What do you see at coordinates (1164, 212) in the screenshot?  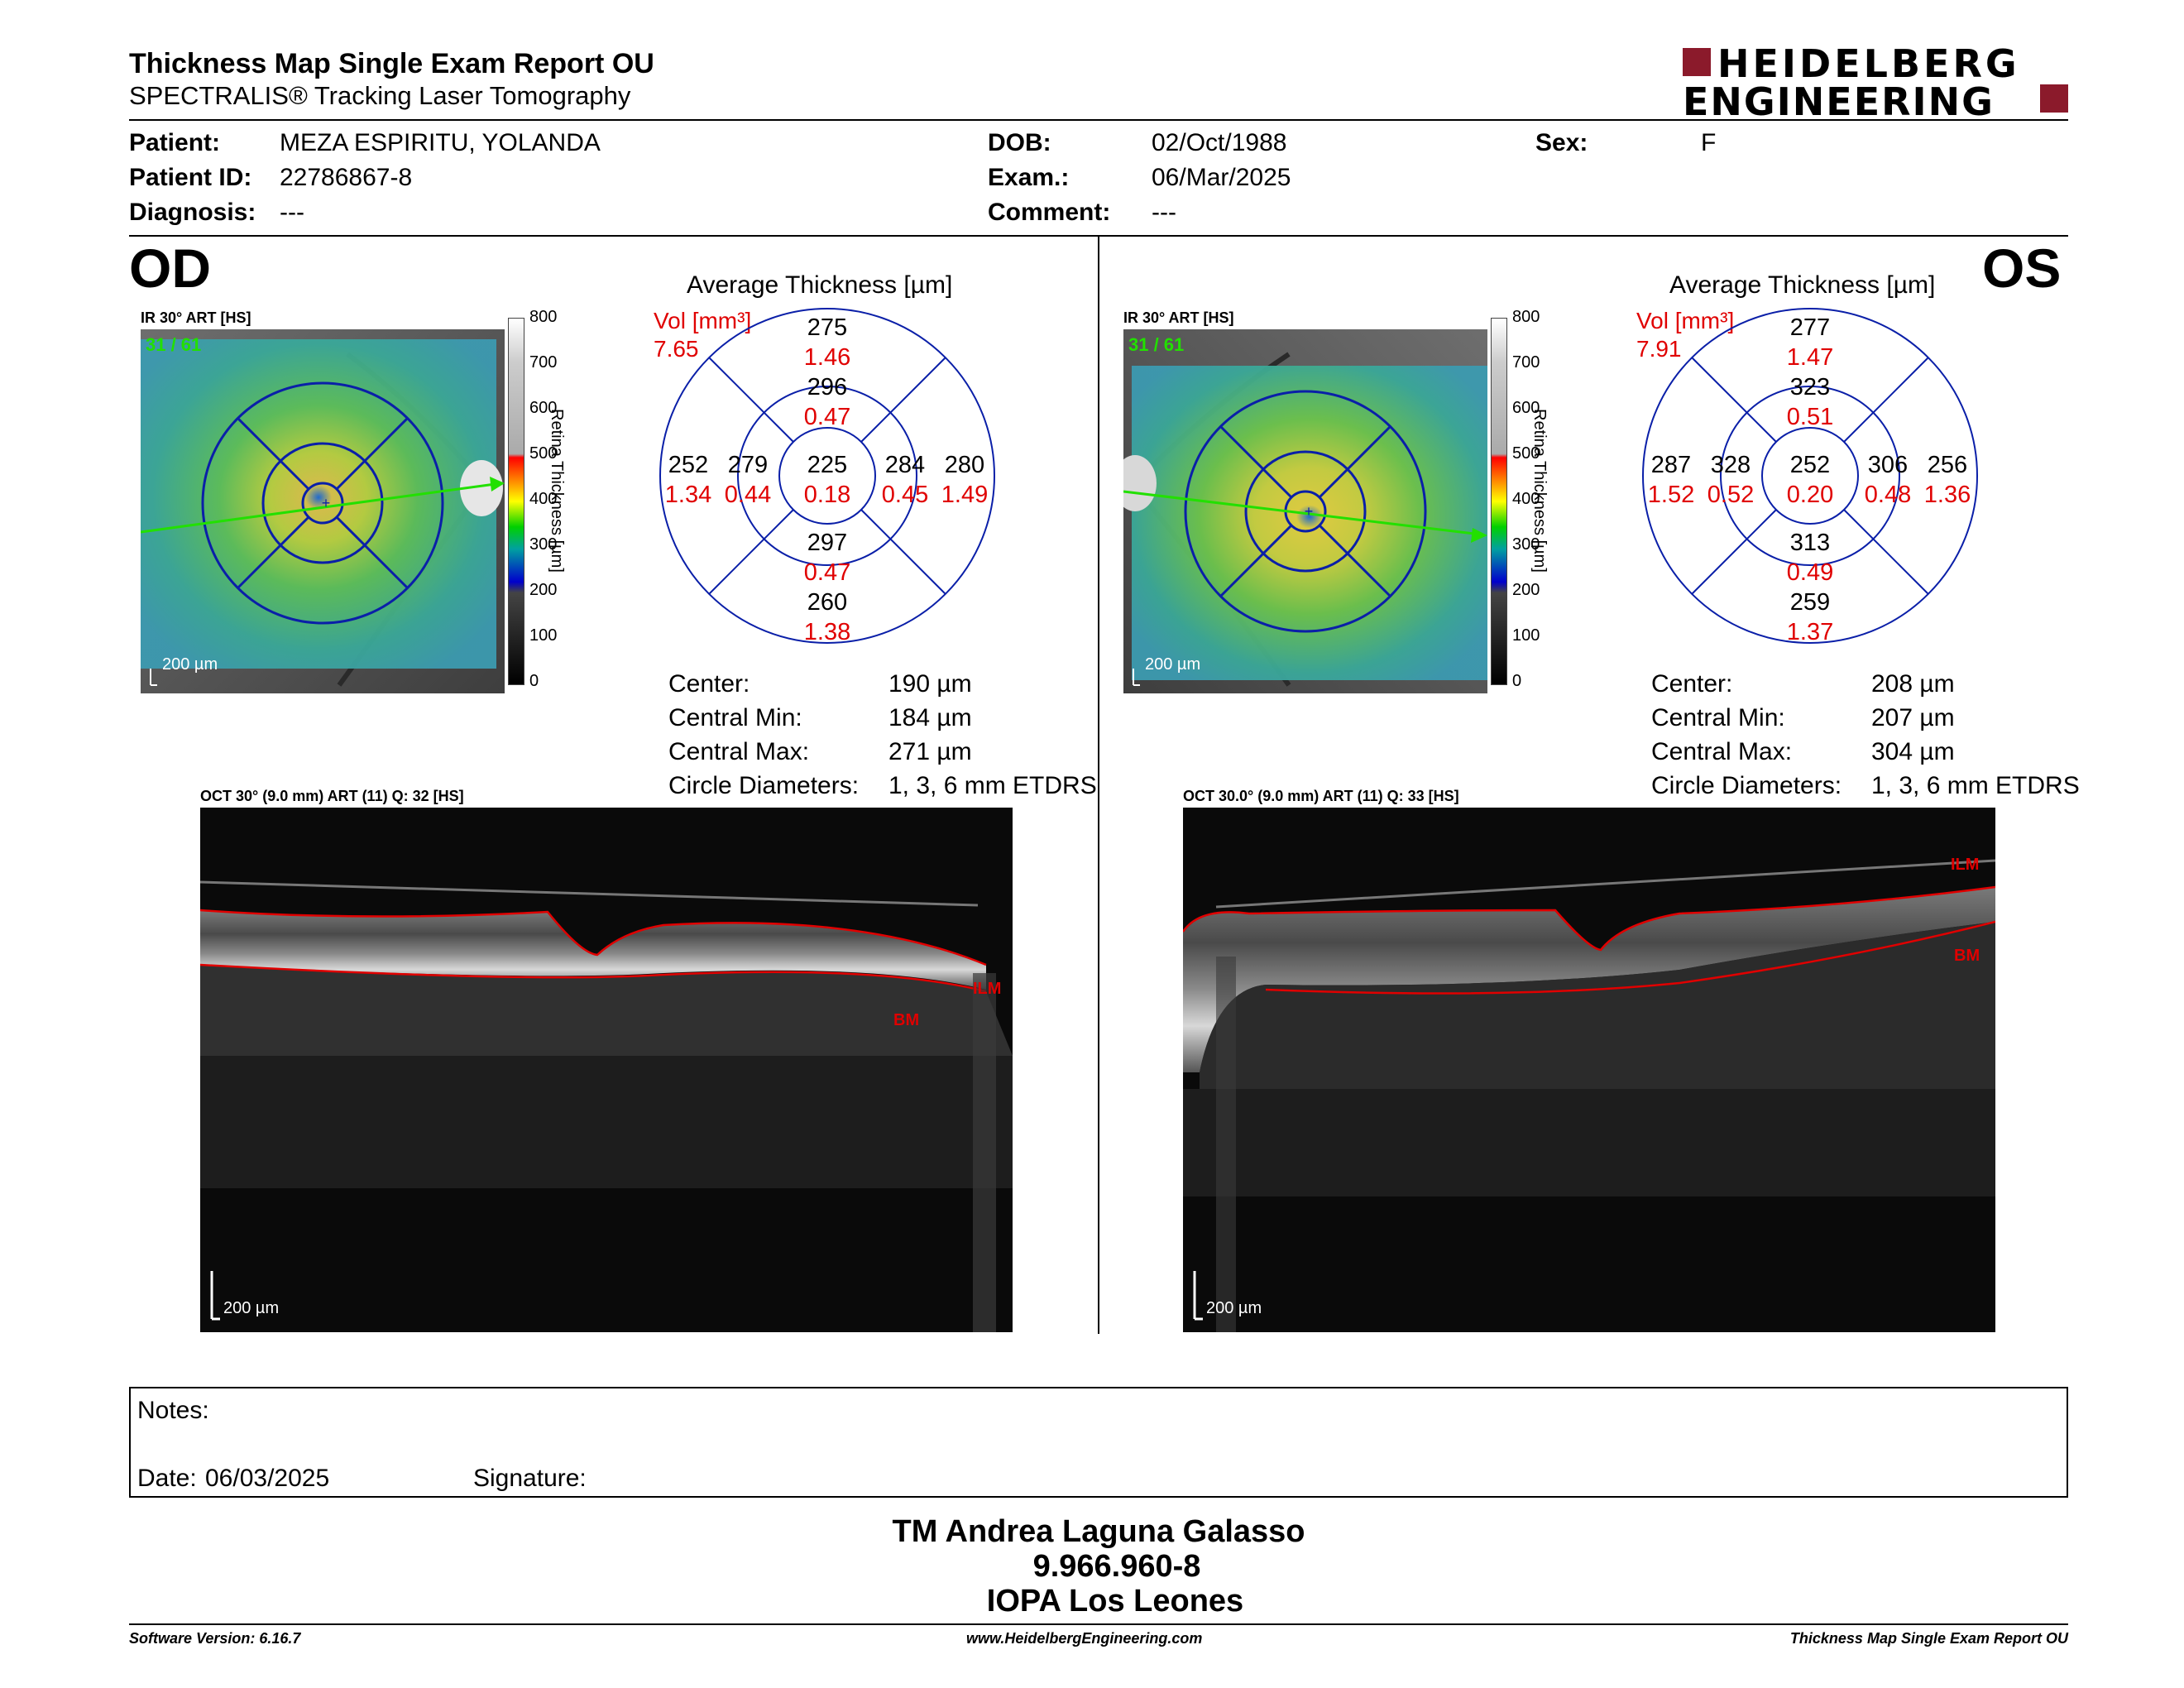 I see `comment-value: ---` at bounding box center [1164, 212].